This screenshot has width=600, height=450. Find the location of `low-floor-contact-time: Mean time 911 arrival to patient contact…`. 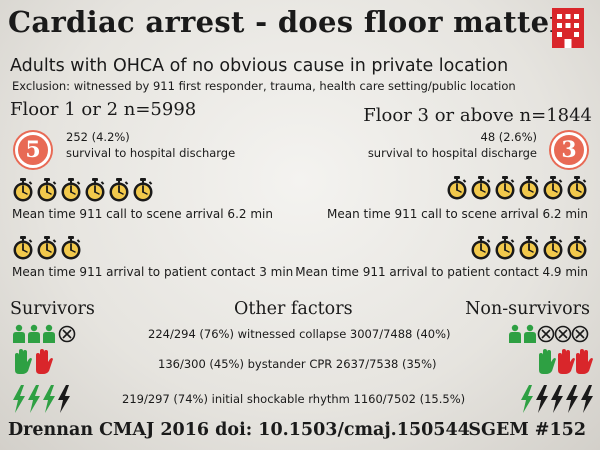

low-floor-contact-time: Mean time 911 arrival to patient contact… is located at coordinates (153, 272).